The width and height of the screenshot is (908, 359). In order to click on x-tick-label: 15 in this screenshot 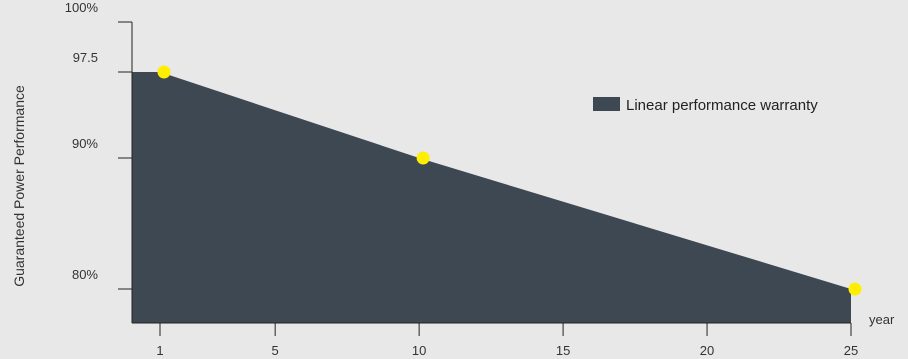, I will do `click(563, 350)`.